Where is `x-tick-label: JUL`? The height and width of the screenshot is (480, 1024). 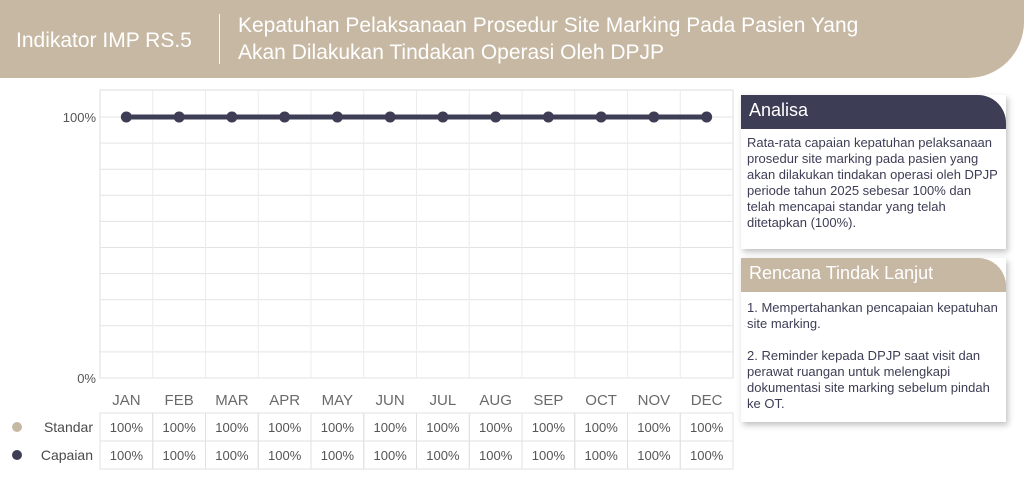
x-tick-label: JUL is located at coordinates (443, 400).